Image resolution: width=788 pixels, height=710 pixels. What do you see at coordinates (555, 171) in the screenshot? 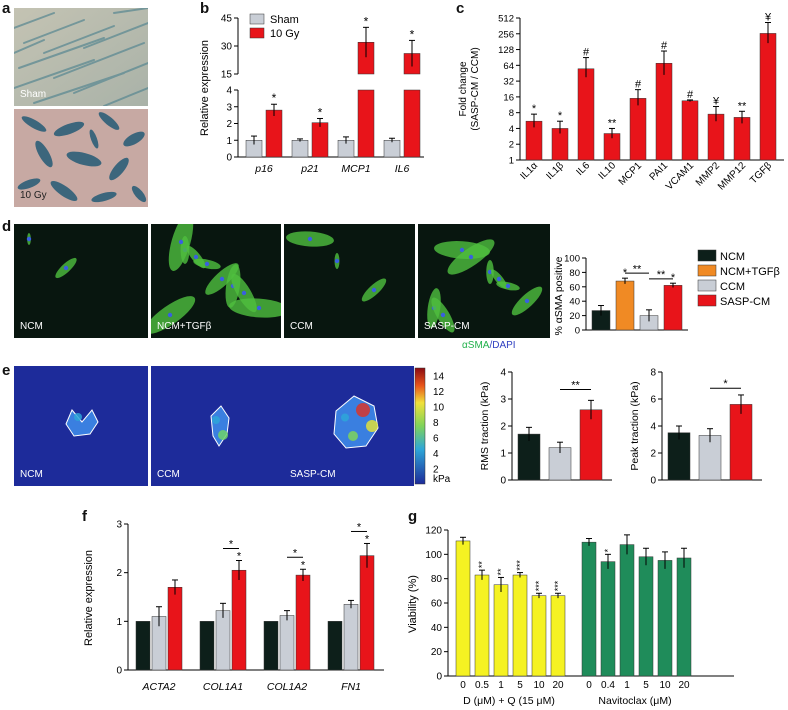
I see `c-cat-1: IL1β` at bounding box center [555, 171].